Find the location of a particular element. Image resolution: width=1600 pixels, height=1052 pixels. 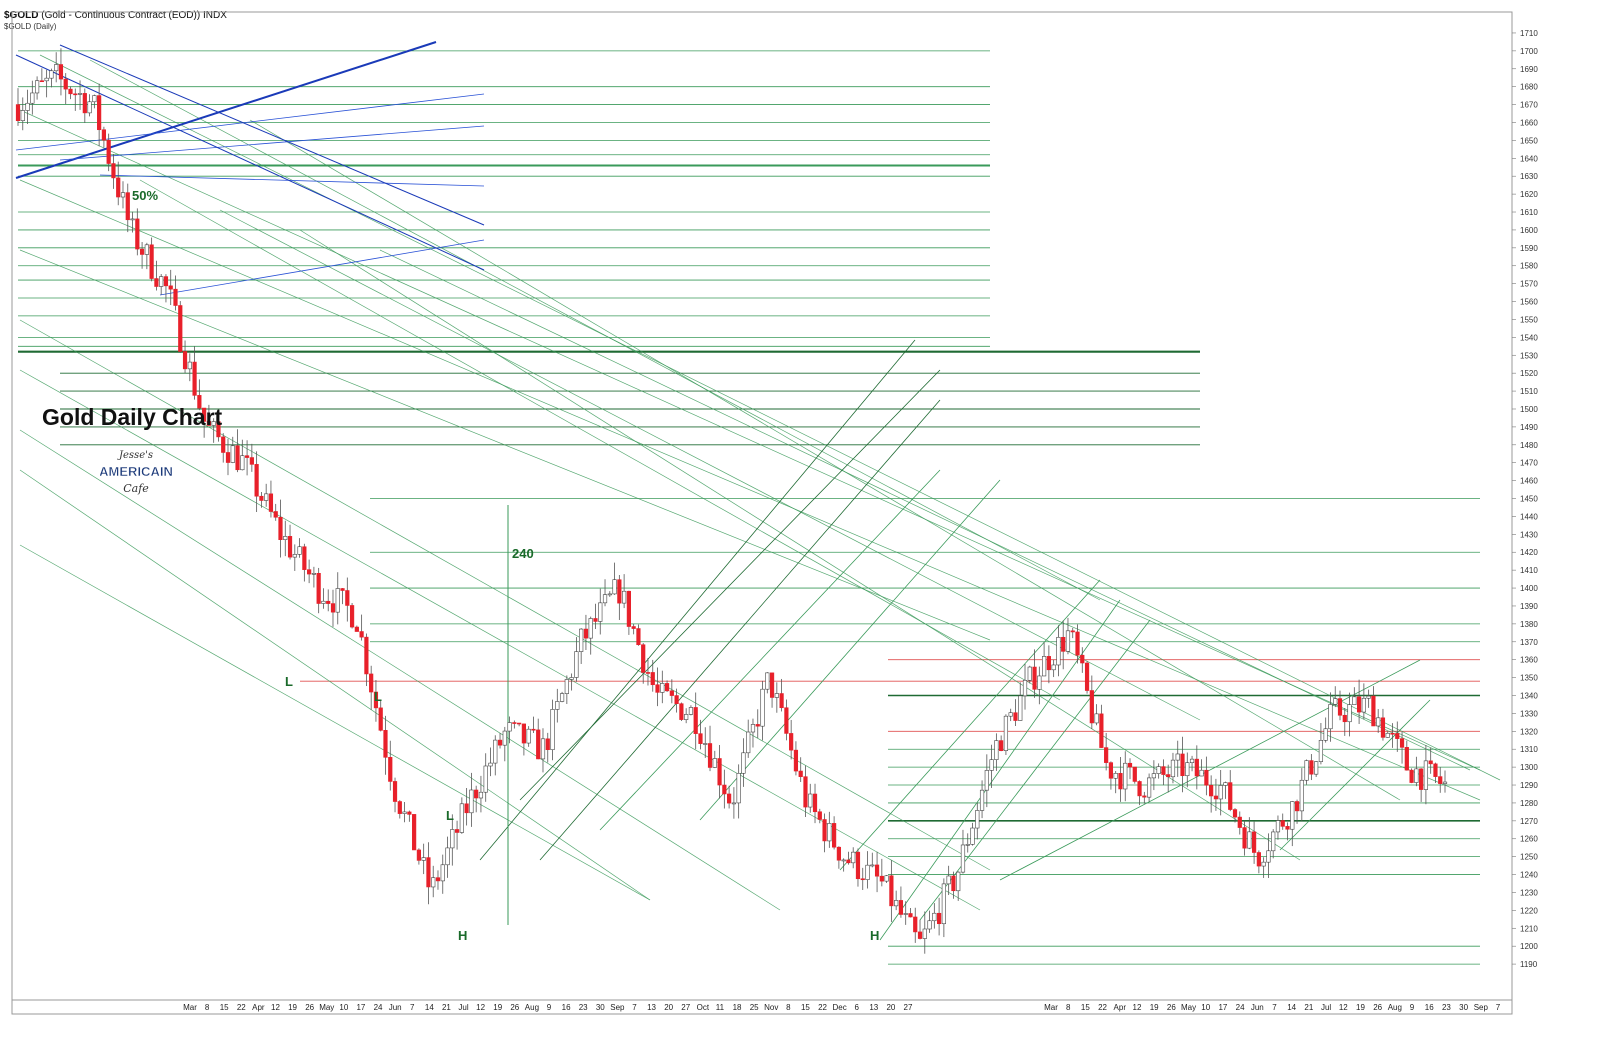

chart-header-subtitle: $GOLD (Daily) is located at coordinates (30, 26).